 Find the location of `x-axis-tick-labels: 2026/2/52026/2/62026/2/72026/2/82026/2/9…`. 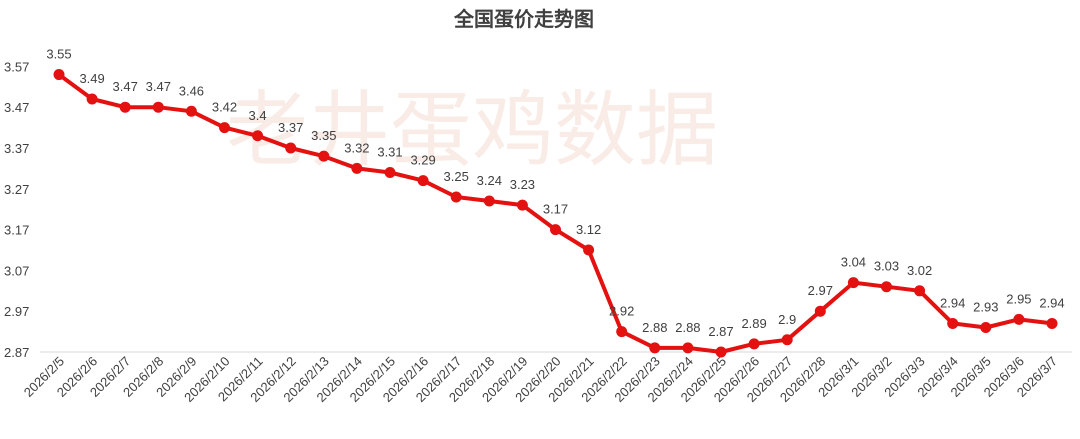

x-axis-tick-labels: 2026/2/52026/2/62026/2/72026/2/82026/2/9… is located at coordinates (540, 380).